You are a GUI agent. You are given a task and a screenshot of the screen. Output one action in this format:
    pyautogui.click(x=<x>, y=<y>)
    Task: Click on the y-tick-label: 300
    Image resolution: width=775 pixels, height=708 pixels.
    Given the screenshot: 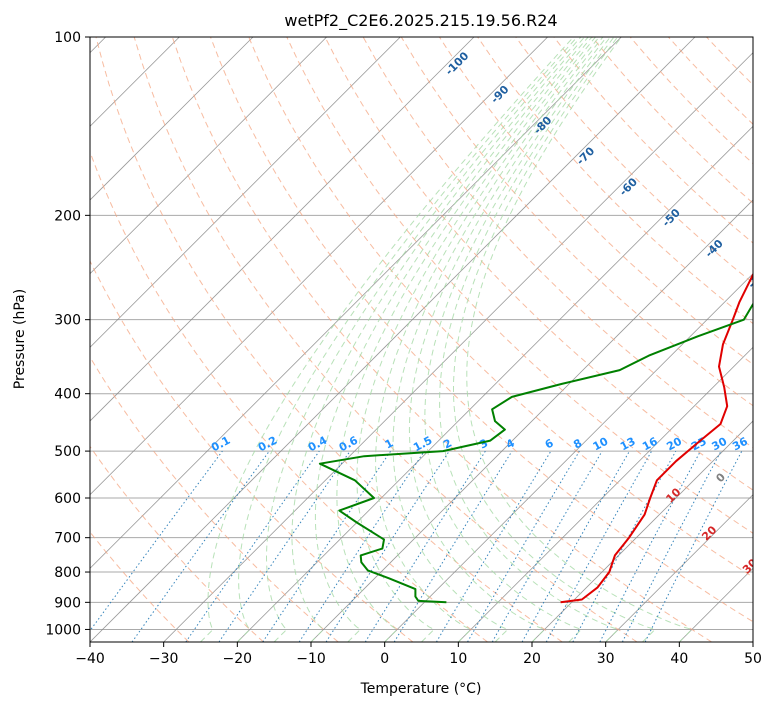 What is the action you would take?
    pyautogui.click(x=67, y=321)
    